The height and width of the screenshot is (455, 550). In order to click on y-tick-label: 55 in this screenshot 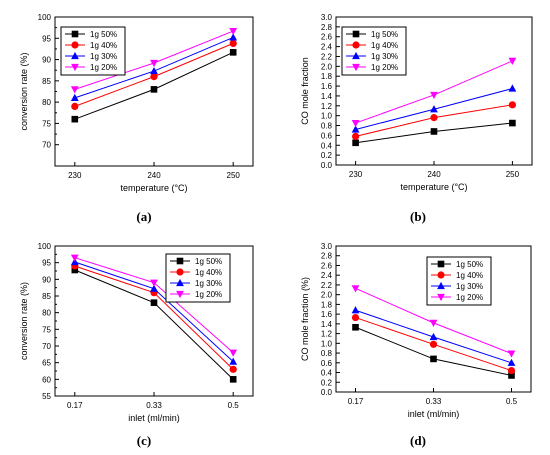, I will do `click(46, 396)`.